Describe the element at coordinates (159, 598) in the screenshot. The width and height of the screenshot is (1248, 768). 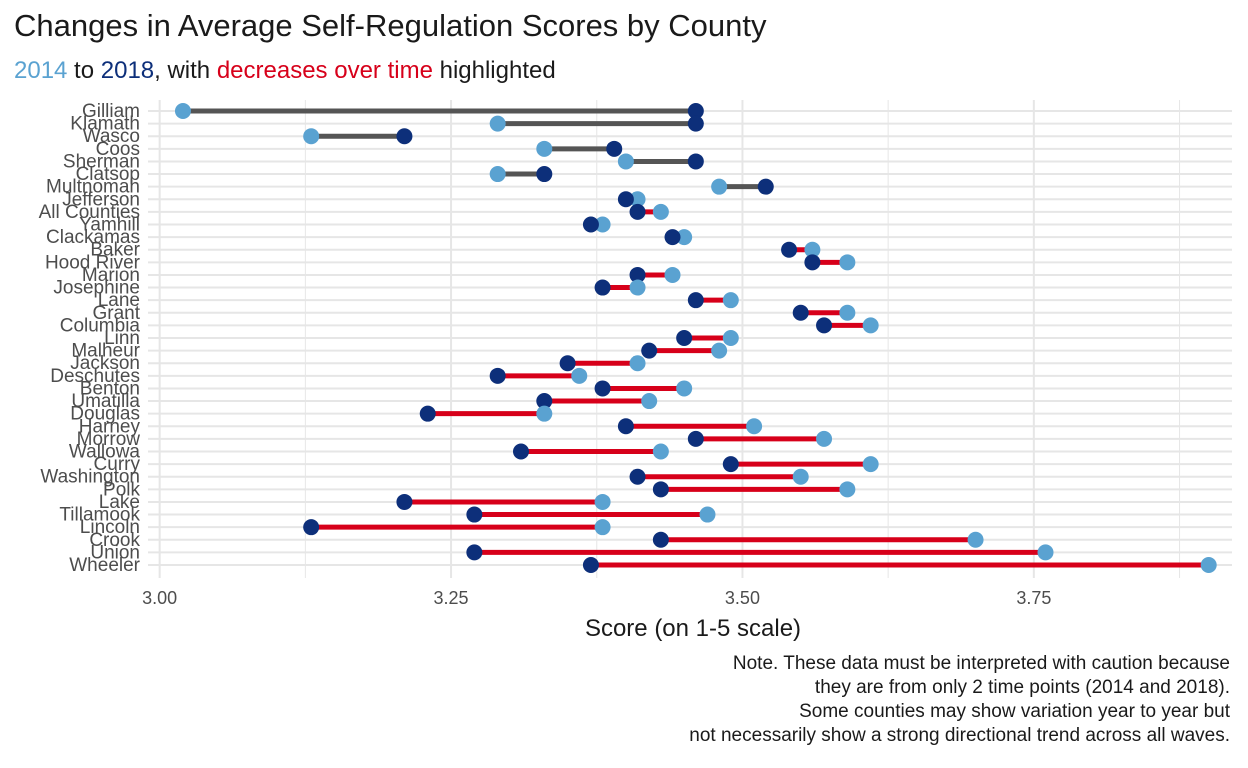
I see `x-tick-label: 3.00` at that location.